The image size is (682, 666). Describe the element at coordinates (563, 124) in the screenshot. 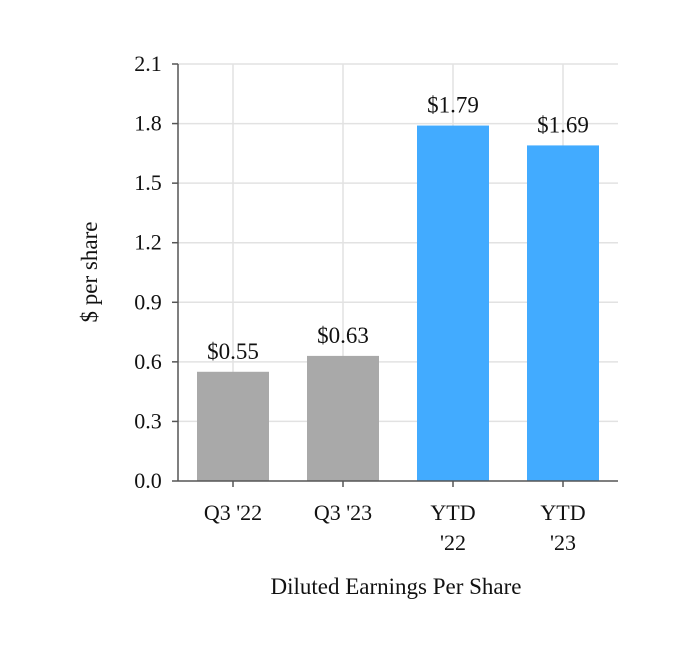

I see `bar-value-label: $1.69` at that location.